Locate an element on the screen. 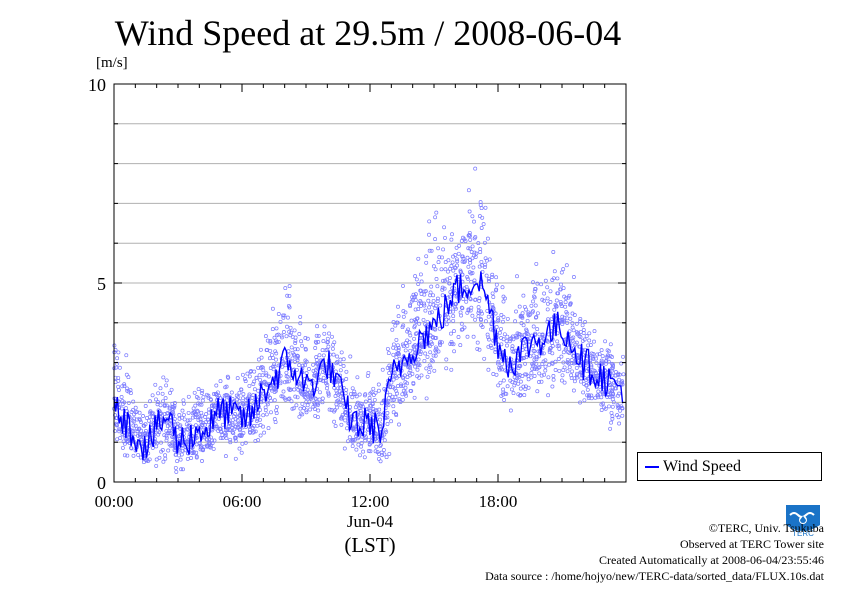 The height and width of the screenshot is (595, 842). x-axis-date-label: Jun-04 is located at coordinates (370, 521).